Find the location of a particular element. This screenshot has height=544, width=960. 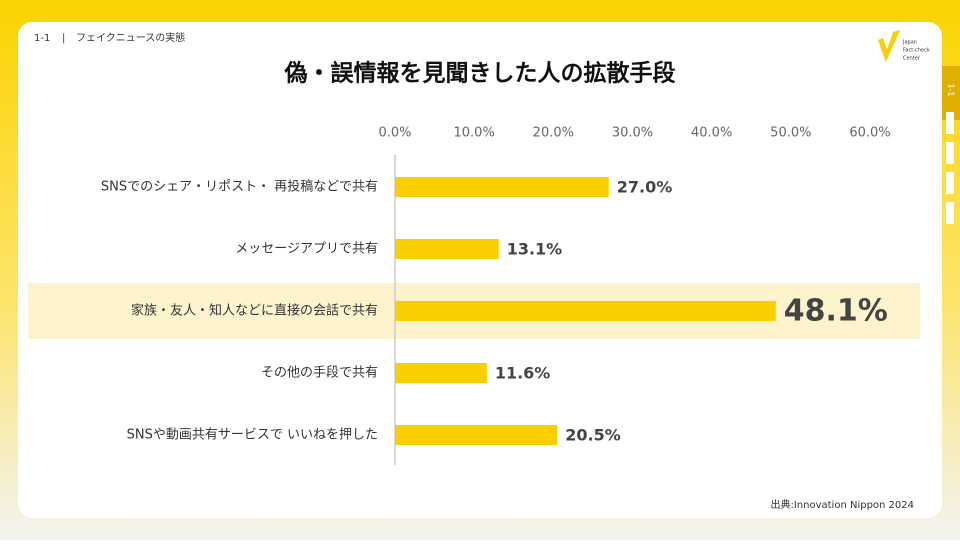

chart-title: 偽・誤情報を見聞きした人の拡散手段 is located at coordinates (480, 73).